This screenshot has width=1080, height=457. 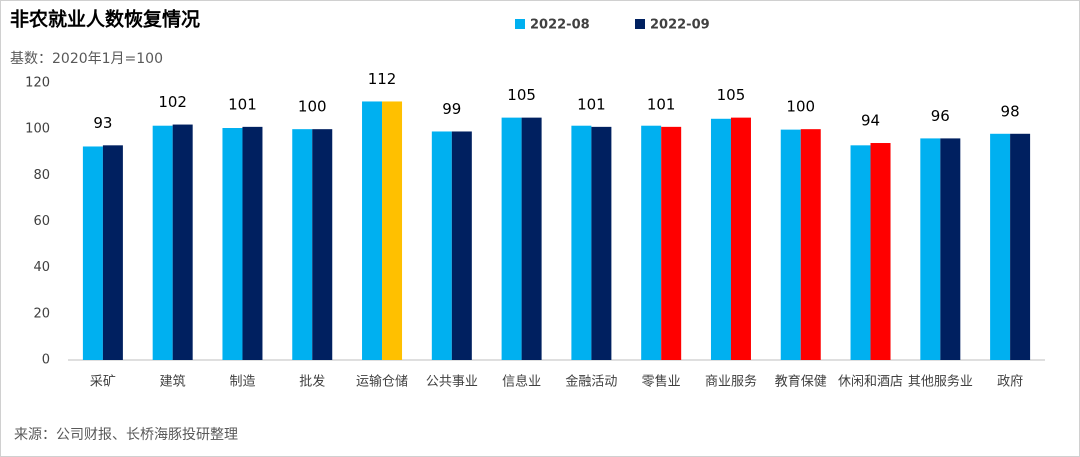 I want to click on legend-label: 2022-09, so click(x=680, y=25).